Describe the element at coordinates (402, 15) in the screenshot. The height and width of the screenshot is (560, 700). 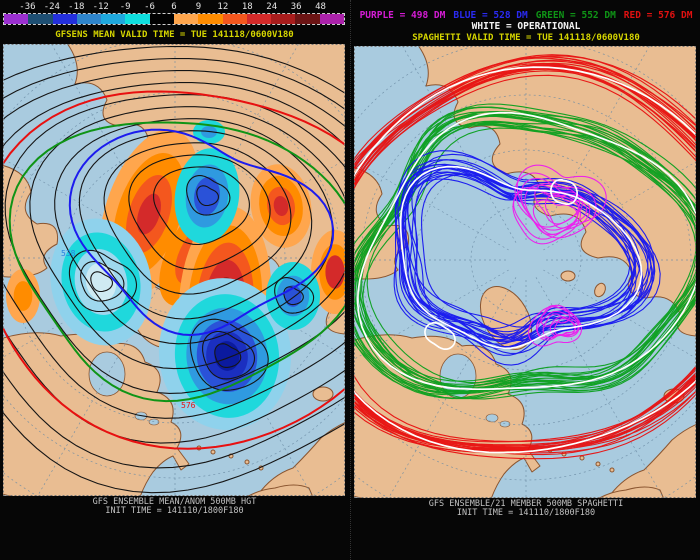
I see `legend-item: PURPLE = 498 DM` at that location.